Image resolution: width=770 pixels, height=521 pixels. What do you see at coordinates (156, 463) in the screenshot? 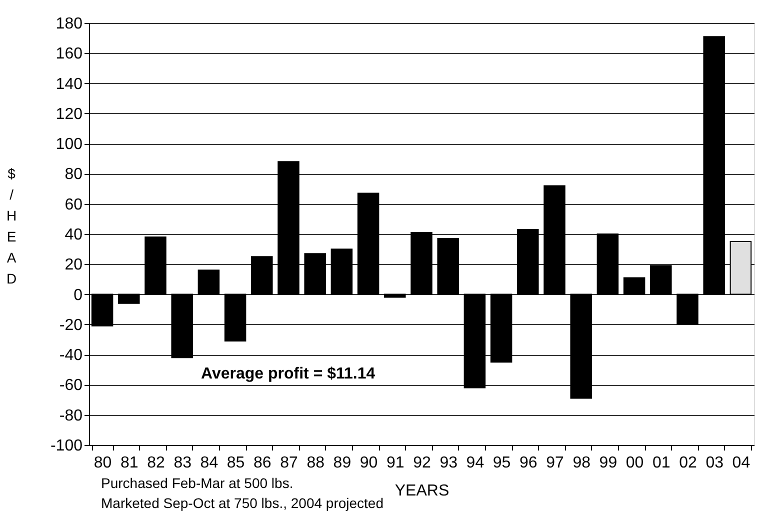
I see `x-tick-label: 82` at bounding box center [156, 463].